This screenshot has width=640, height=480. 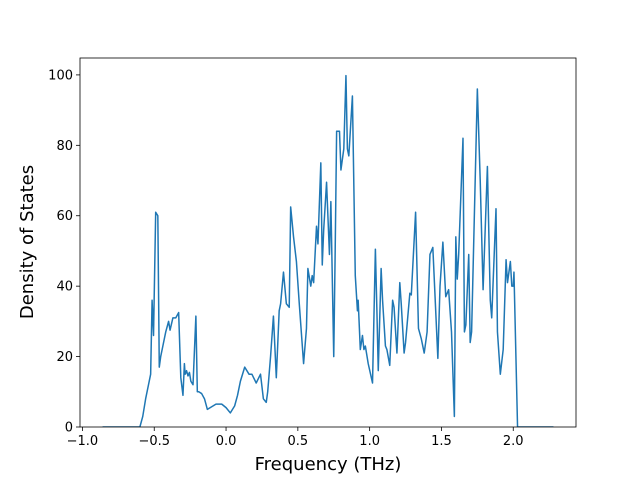 What do you see at coordinates (441, 441) in the screenshot?
I see `x-tick-label: 1.5` at bounding box center [441, 441].